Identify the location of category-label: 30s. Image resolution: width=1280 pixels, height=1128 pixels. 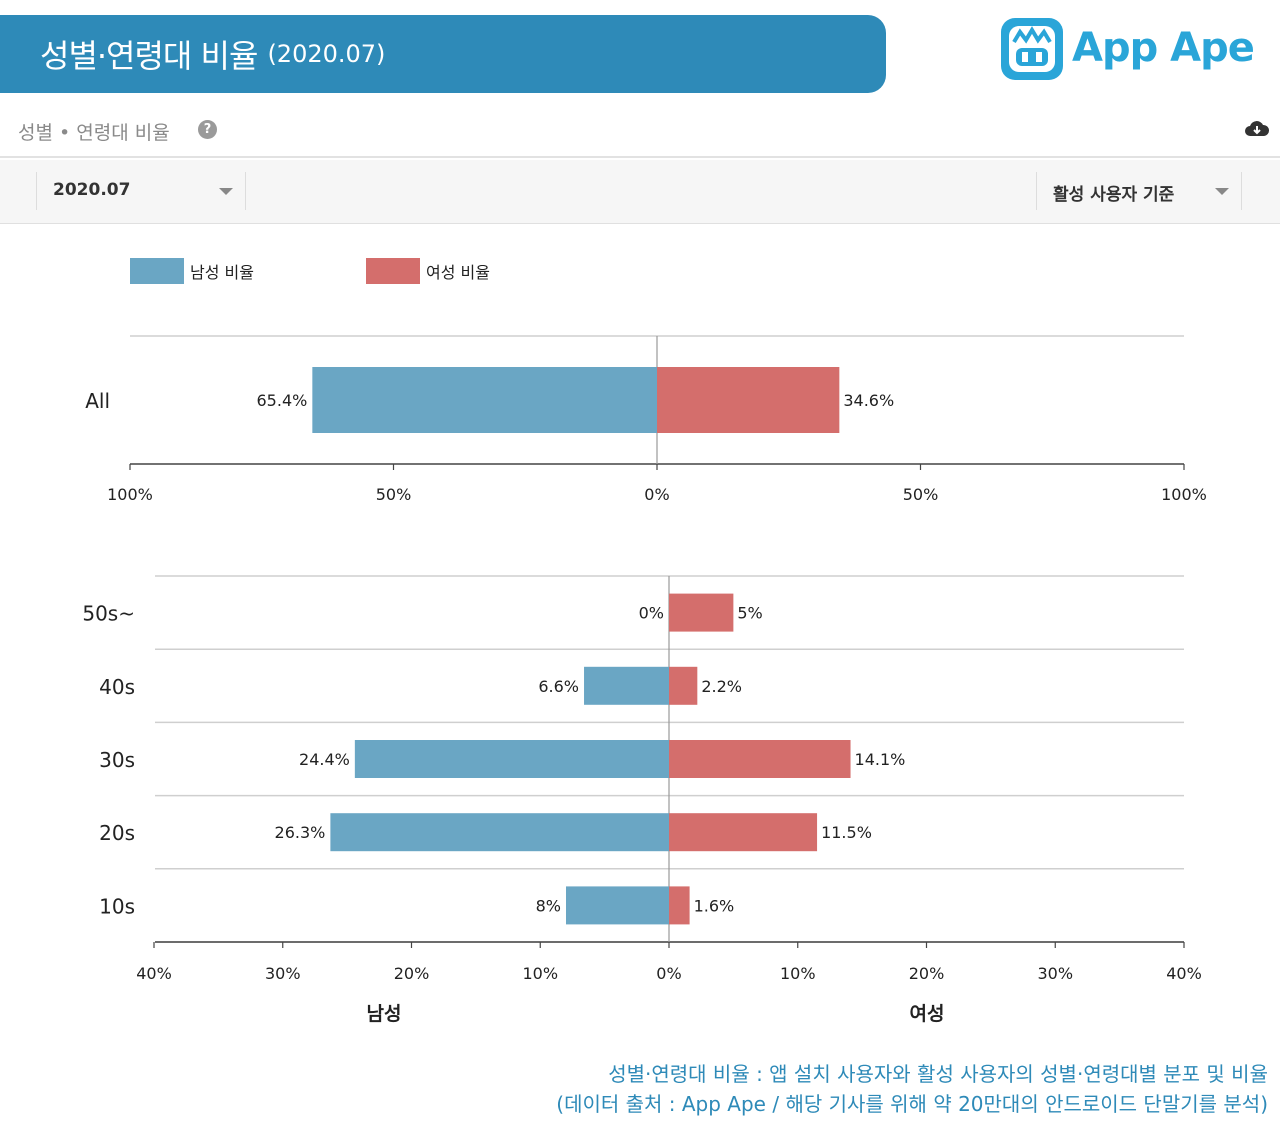
(117, 760).